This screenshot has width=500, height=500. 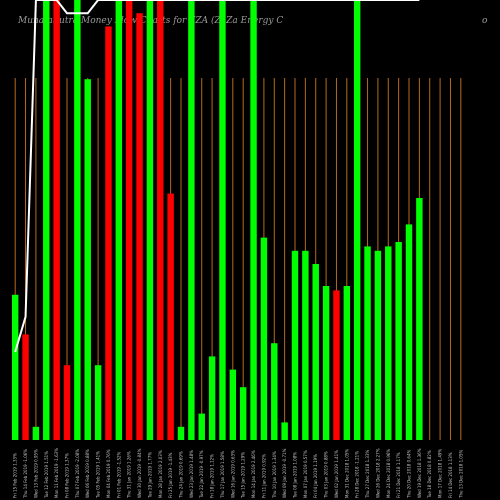 What do you see at coordinates (326, 475) in the screenshot?
I see `x-tick-label: Thu 03 Jan 2019 0.88%` at bounding box center [326, 475].